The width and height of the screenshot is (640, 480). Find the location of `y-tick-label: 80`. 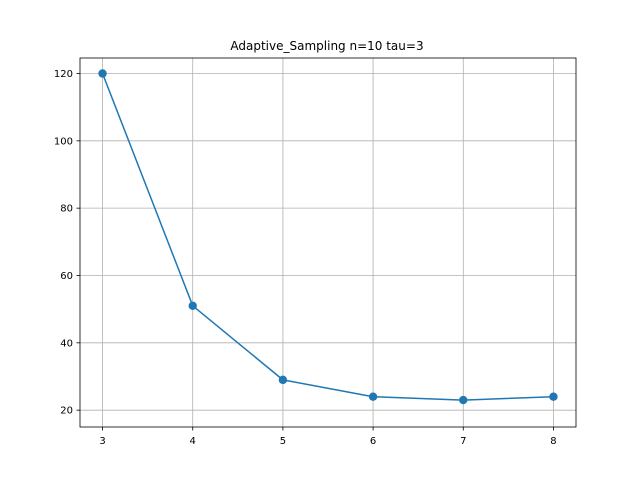

y-tick-label: 80 is located at coordinates (66, 209).